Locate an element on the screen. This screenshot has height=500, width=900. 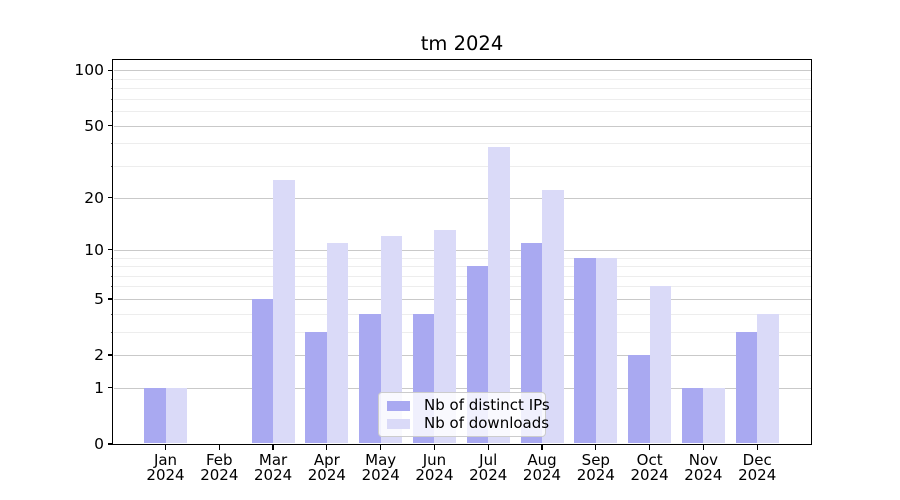
bar-may-distinct-ips is located at coordinates (370, 378).